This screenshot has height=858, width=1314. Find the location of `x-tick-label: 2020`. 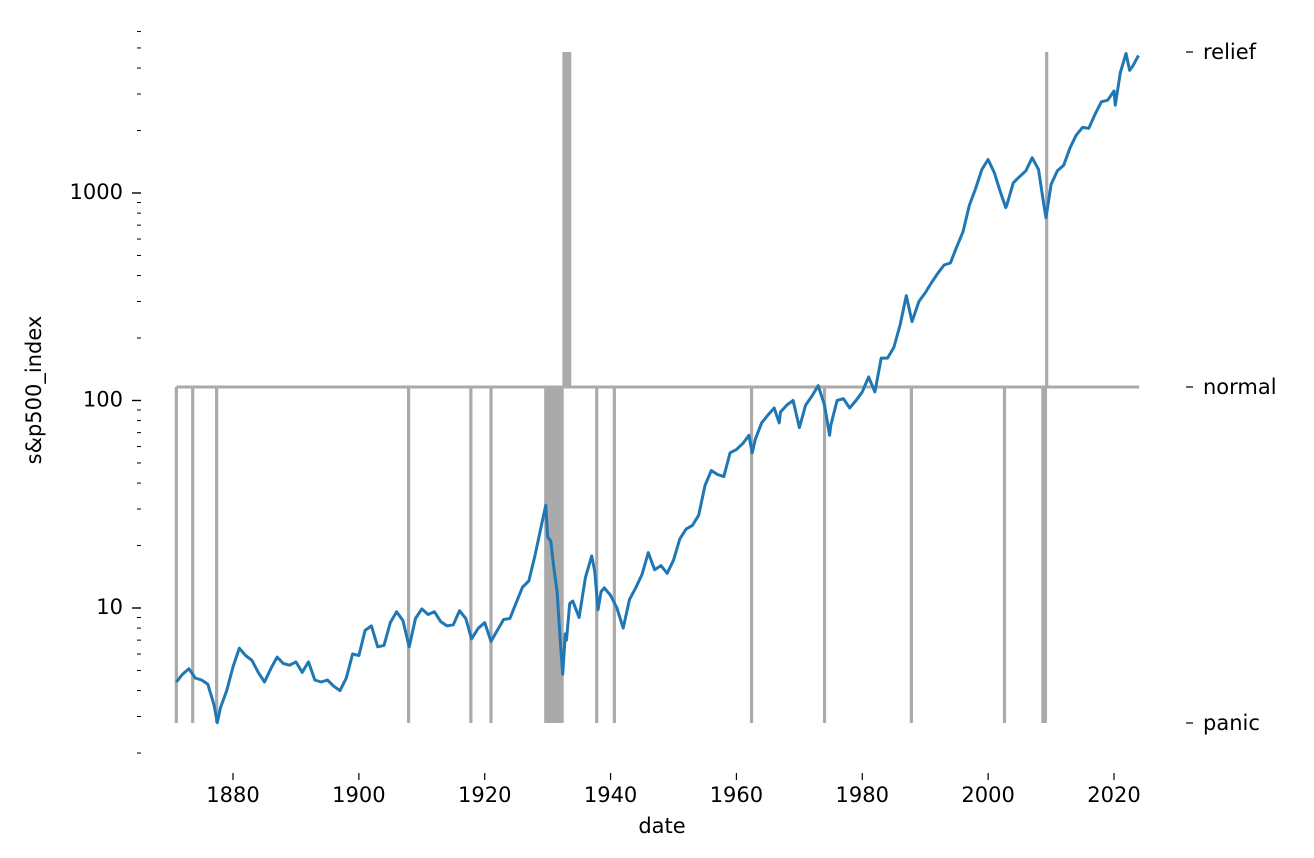

x-tick-label: 2020 is located at coordinates (1113, 795).